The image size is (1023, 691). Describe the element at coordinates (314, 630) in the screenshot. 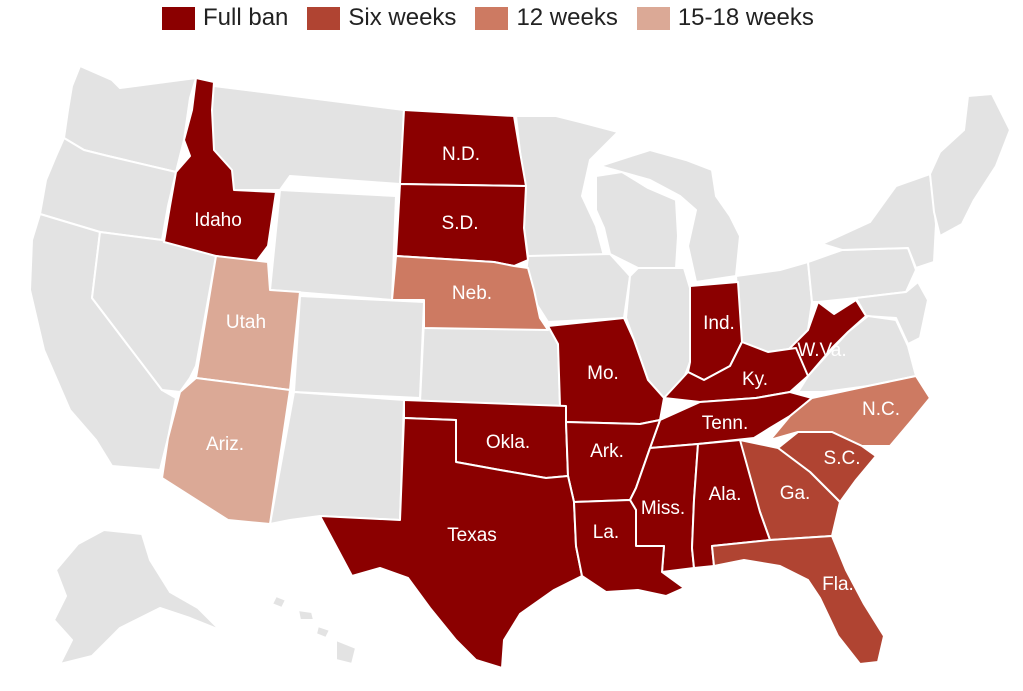

I see `state-hawaii` at that location.